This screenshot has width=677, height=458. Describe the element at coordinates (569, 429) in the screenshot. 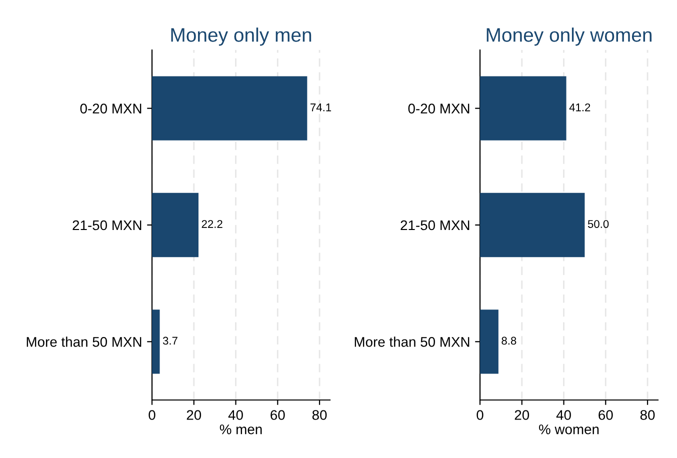

I see `x-axis-title: % women` at that location.